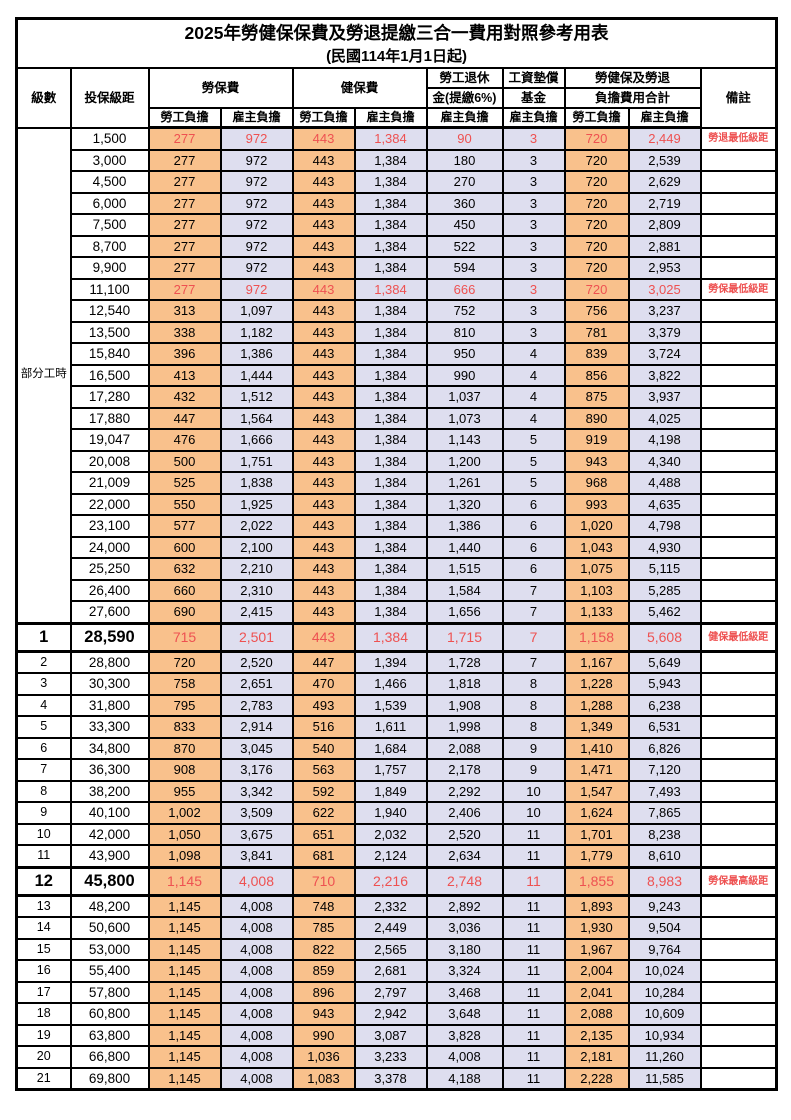  Describe the element at coordinates (464, 138) in the screenshot. I see `cell-pension-employer: 90` at that location.